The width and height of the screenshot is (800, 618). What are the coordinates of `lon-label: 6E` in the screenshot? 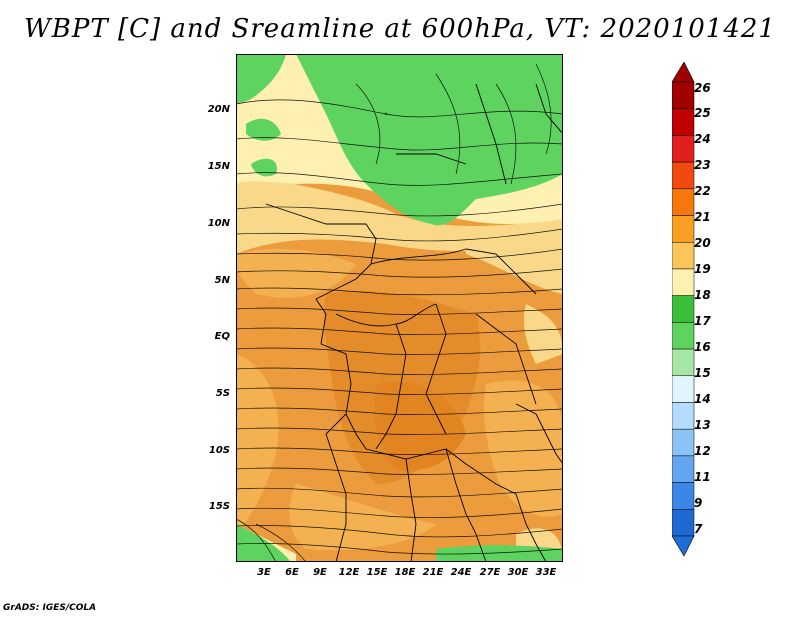 It's located at (292, 572).